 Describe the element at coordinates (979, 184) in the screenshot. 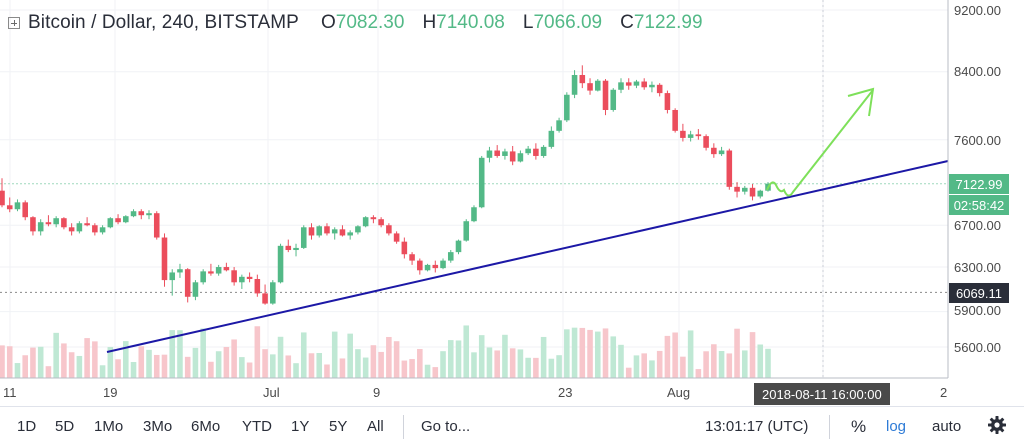

I see `last-price-tag: 7122.99` at that location.